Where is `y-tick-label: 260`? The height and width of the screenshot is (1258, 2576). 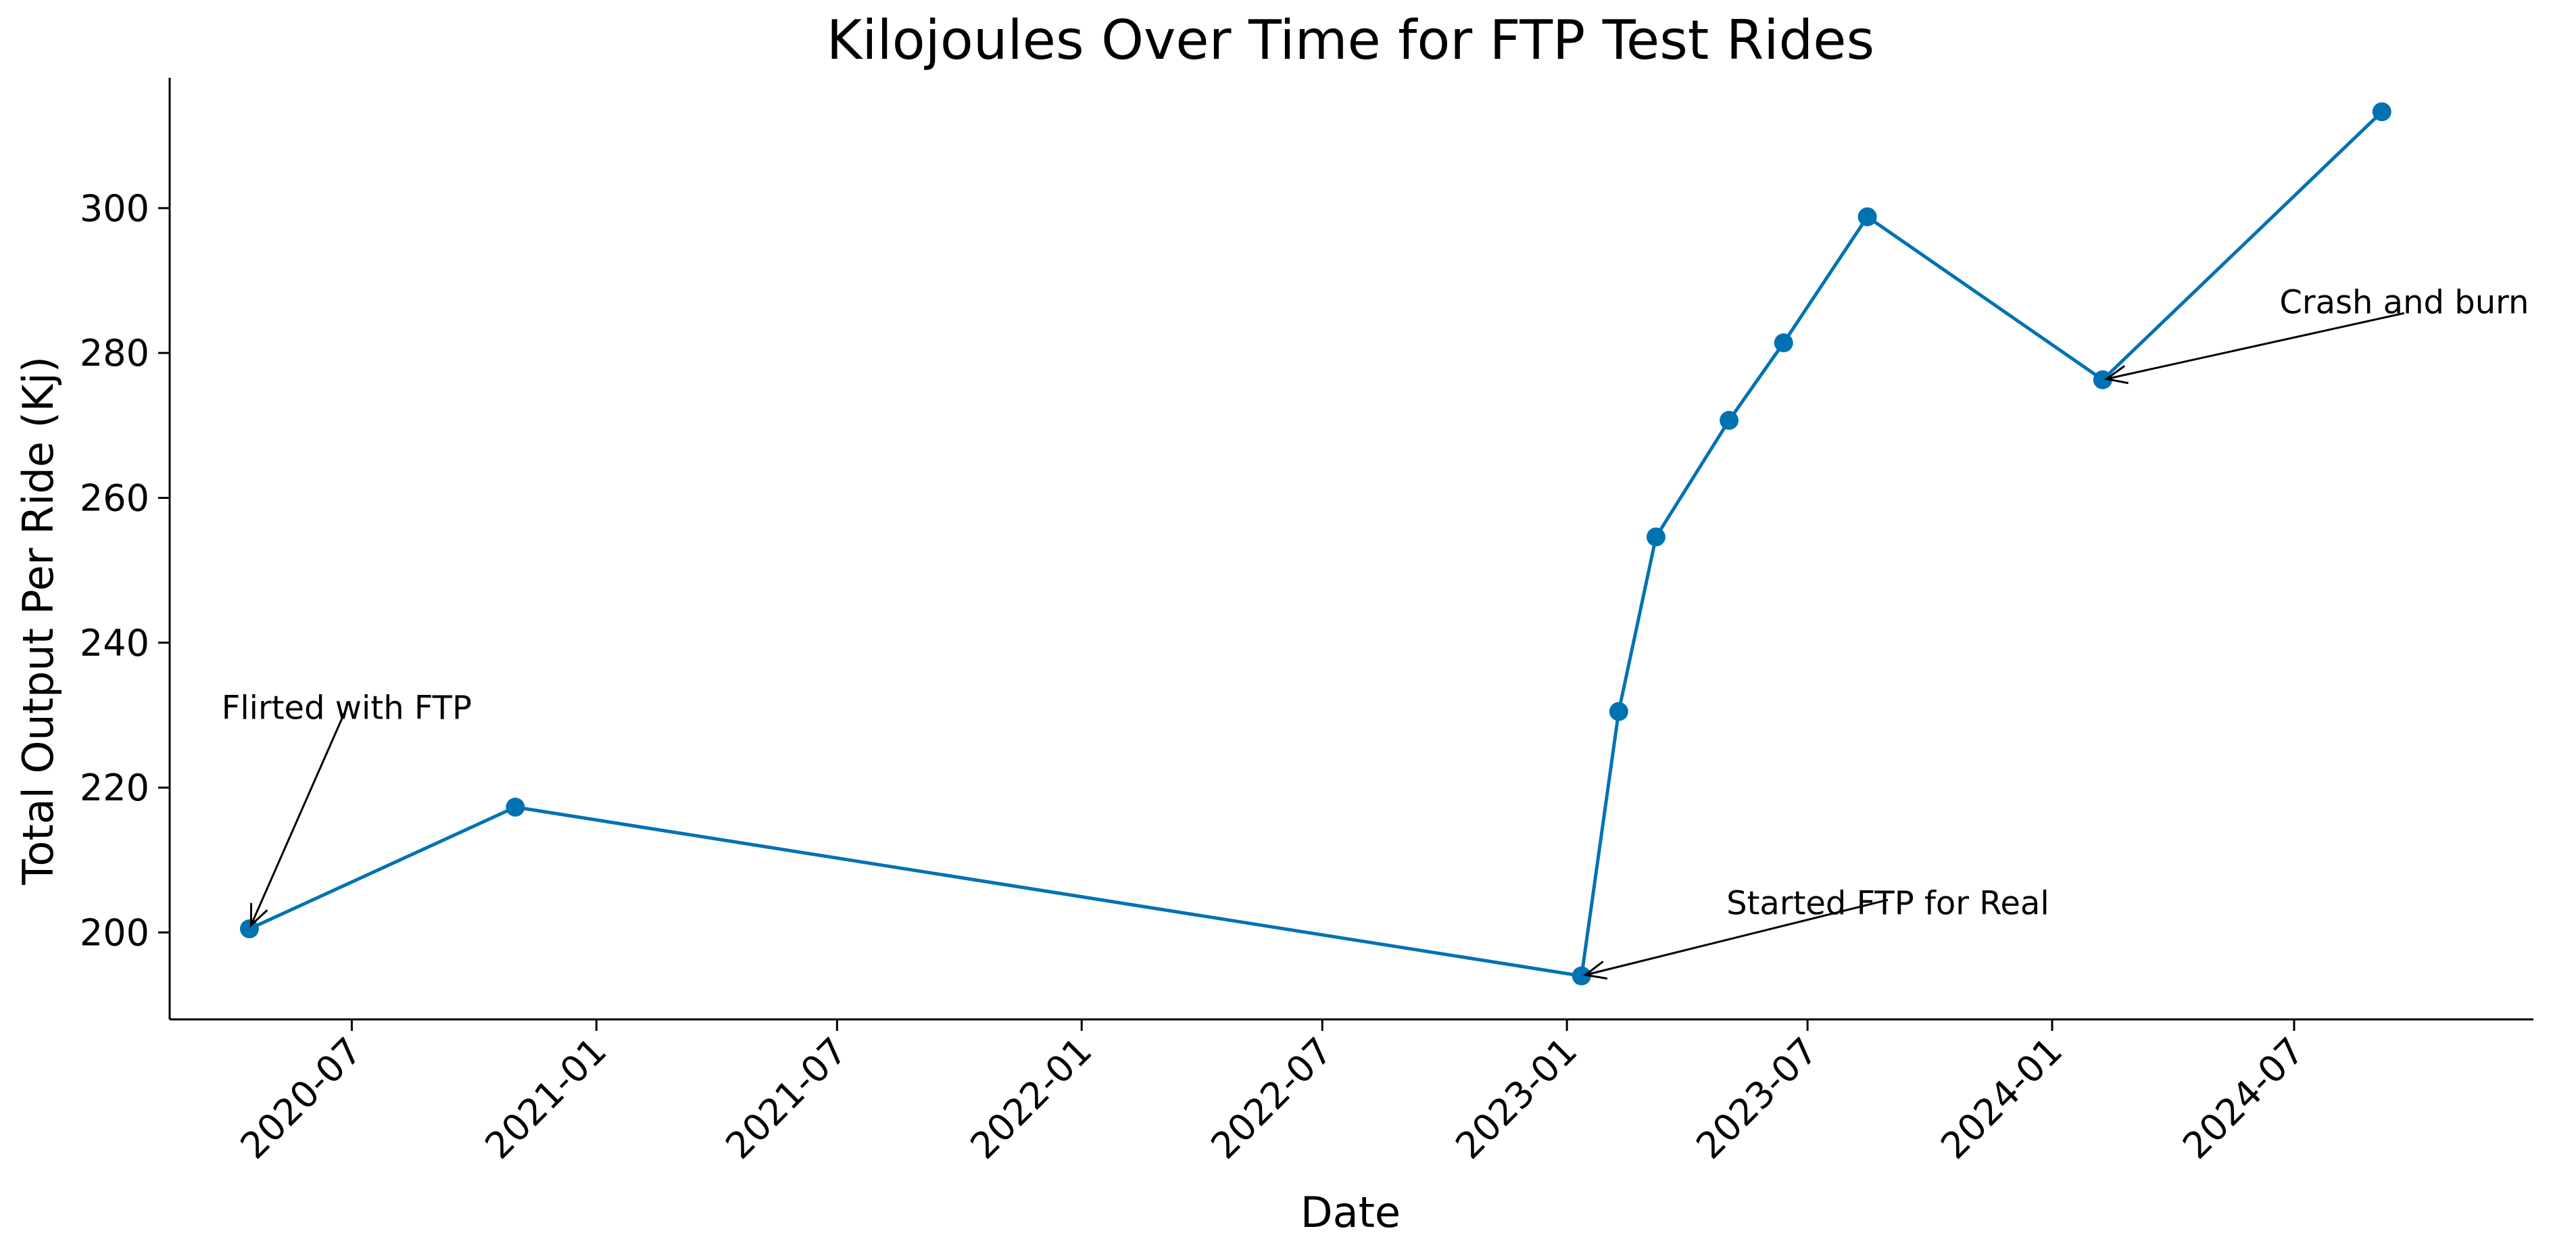
y-tick-label: 260 is located at coordinates (115, 498).